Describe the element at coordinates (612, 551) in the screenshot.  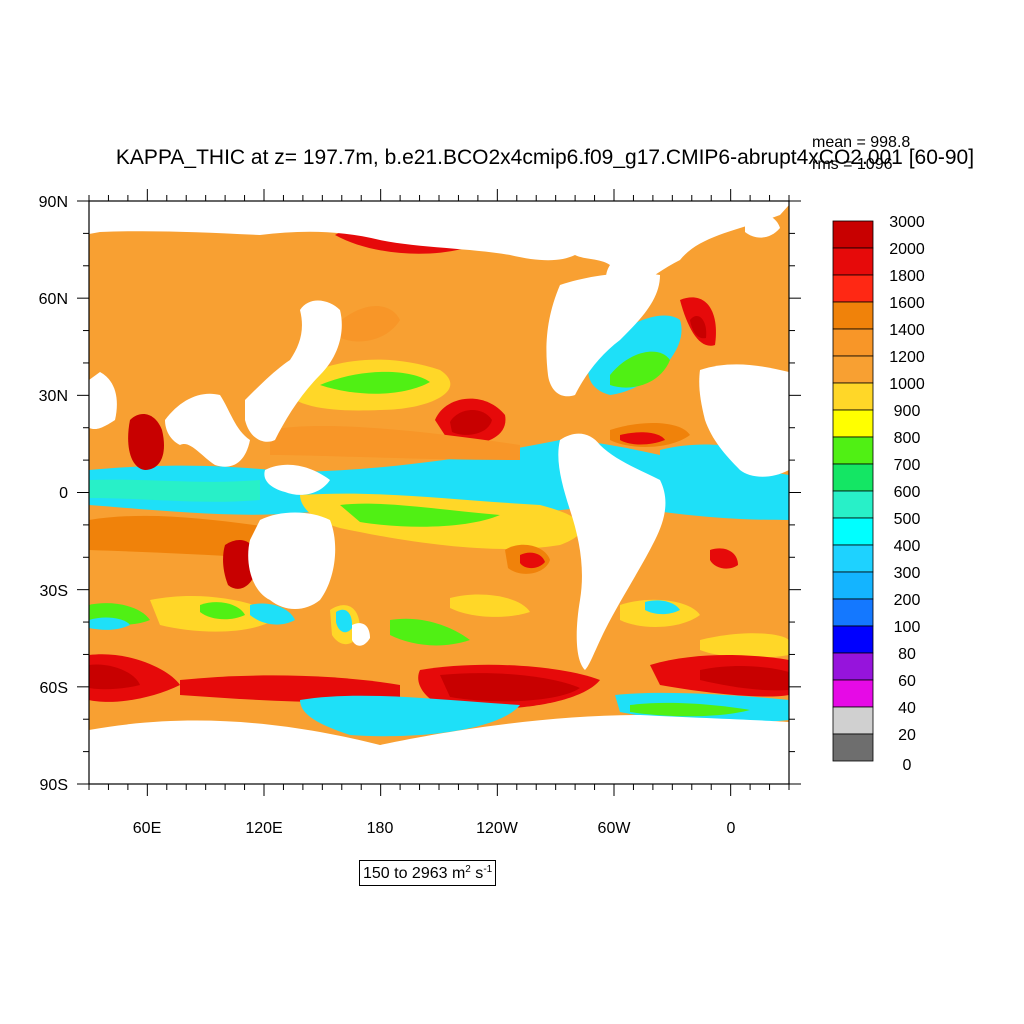
I see `south-america-land` at that location.